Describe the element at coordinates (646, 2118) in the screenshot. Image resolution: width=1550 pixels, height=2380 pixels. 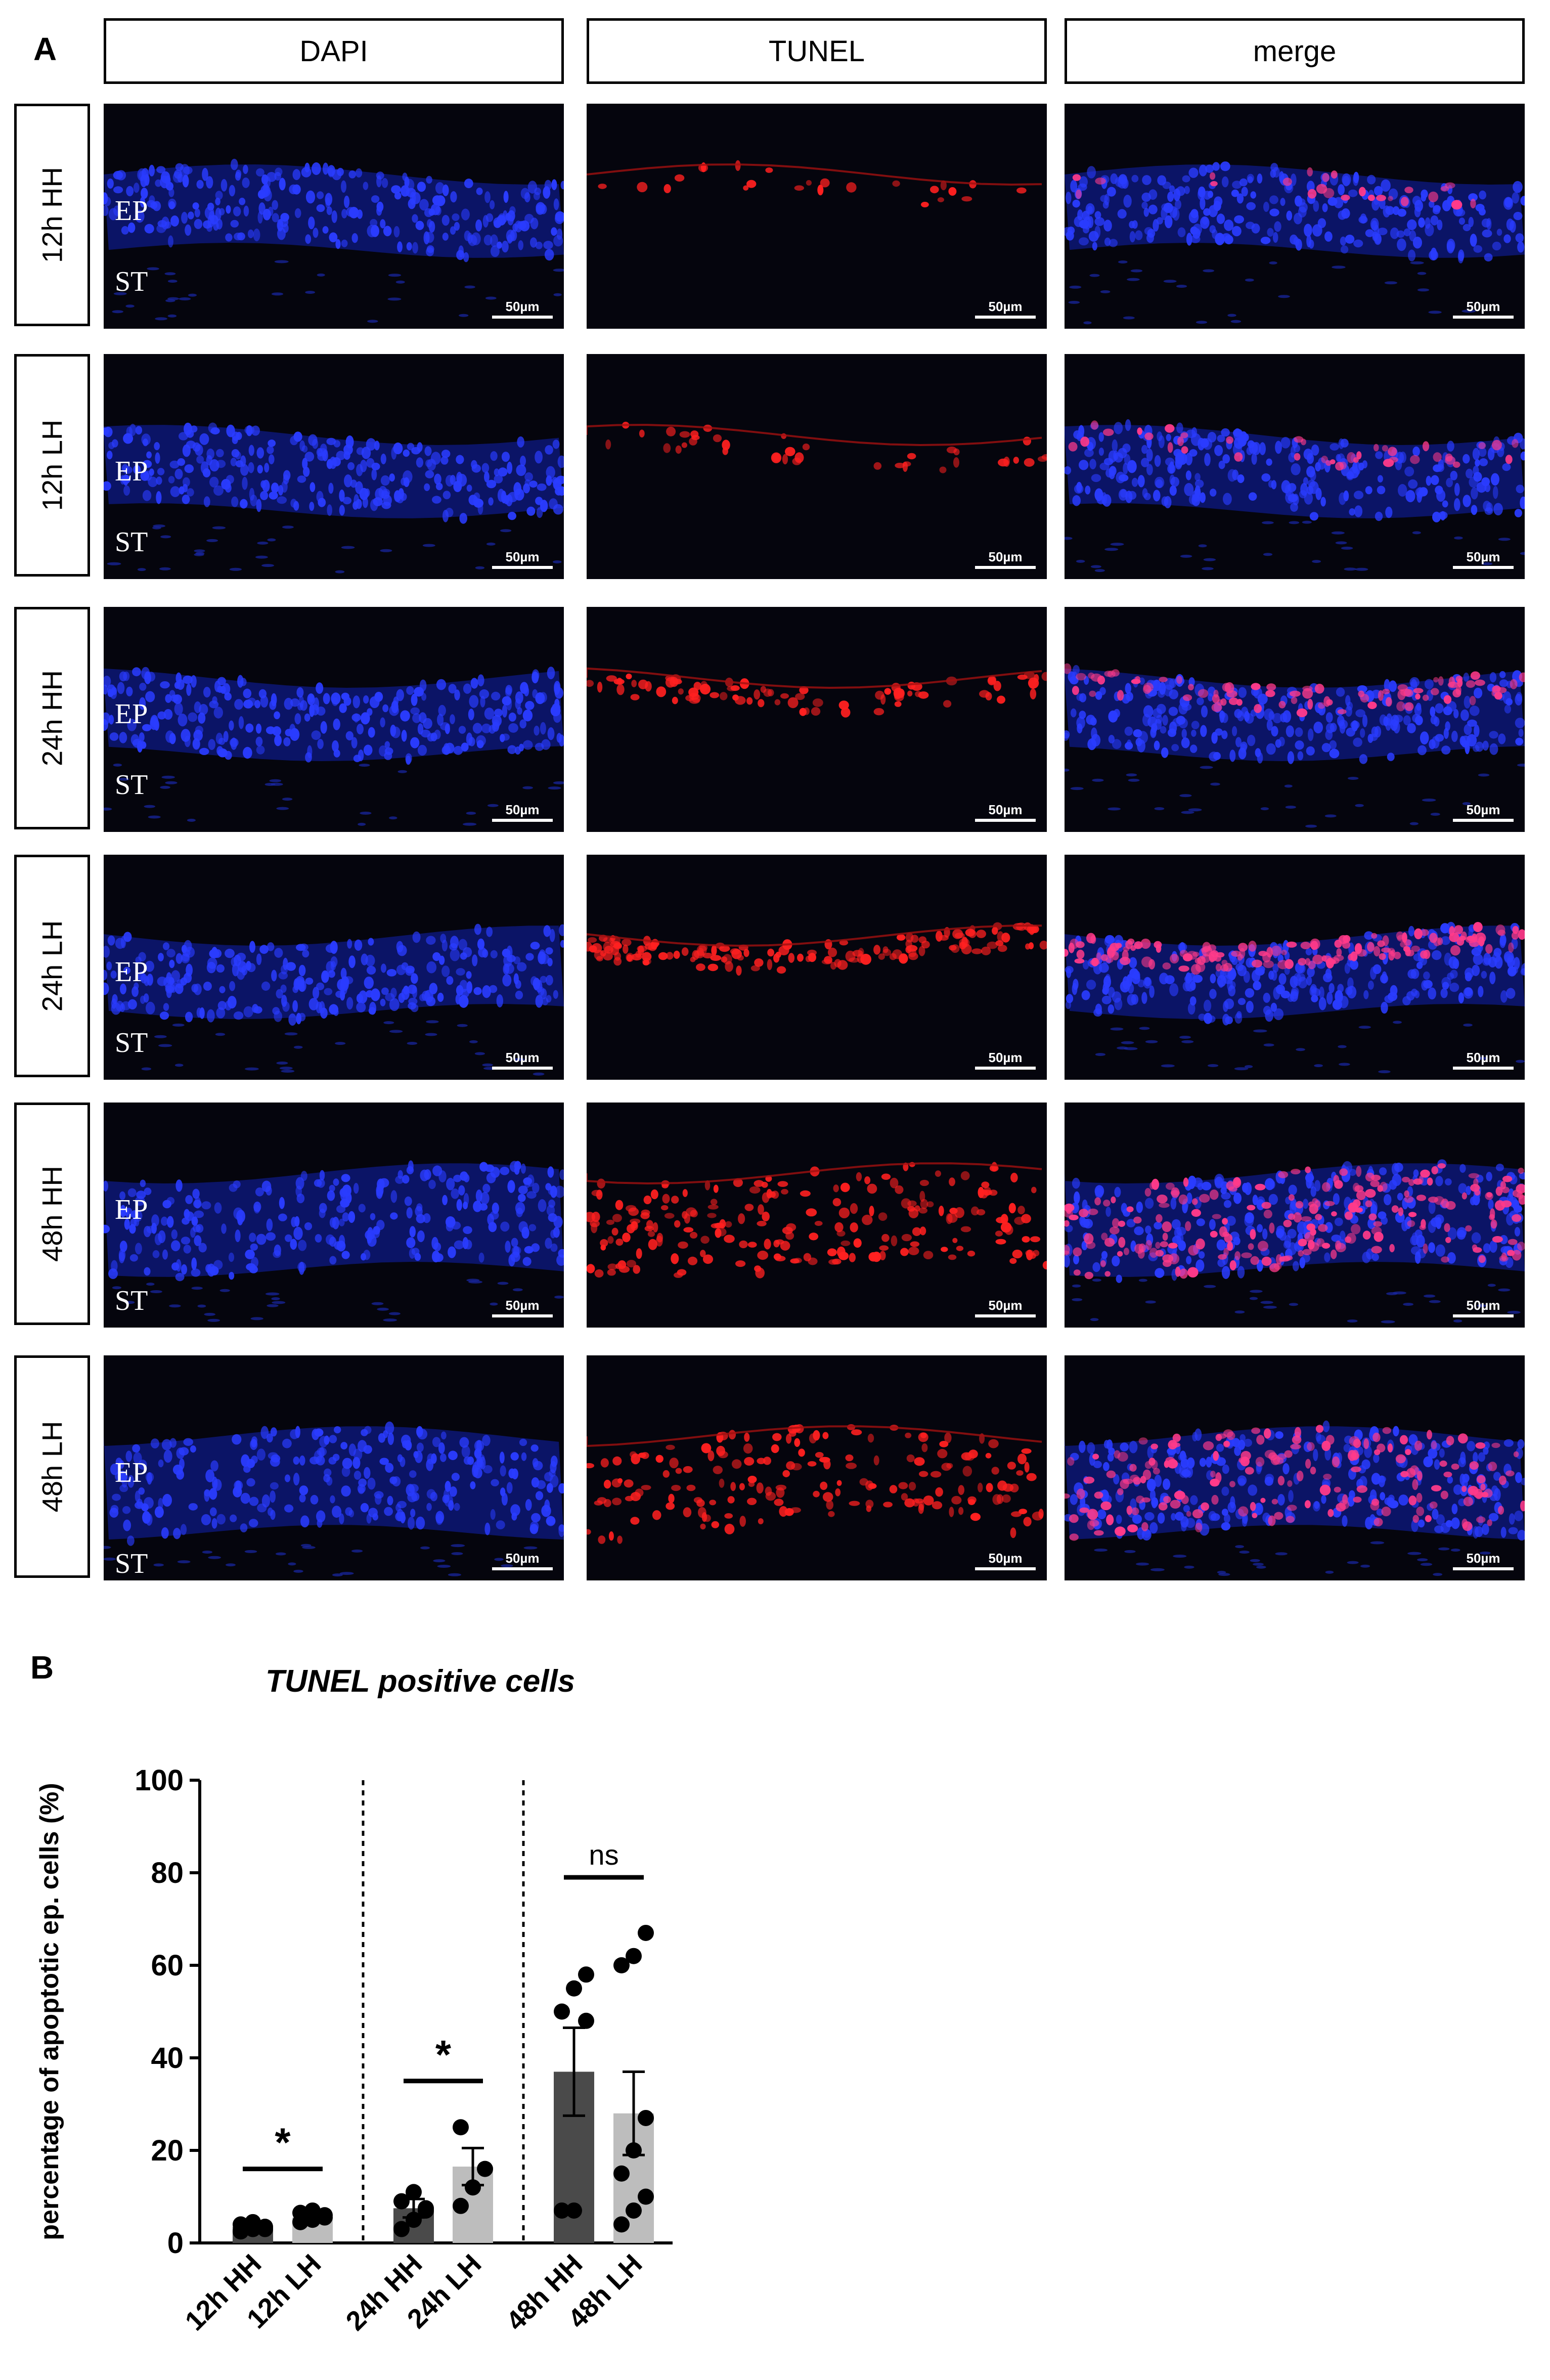
I see `data-point` at that location.